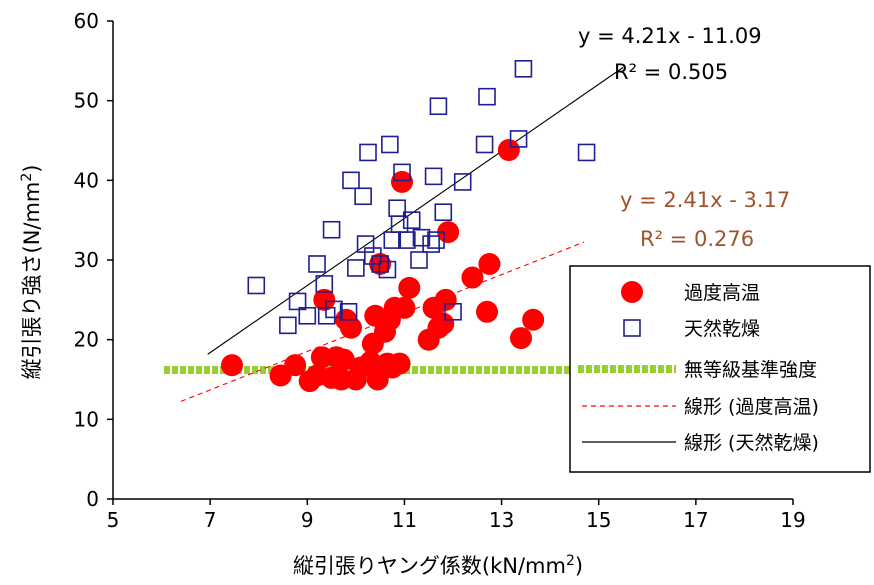  What do you see at coordinates (92, 499) in the screenshot?
I see `y-tick-label: 0` at bounding box center [92, 499].